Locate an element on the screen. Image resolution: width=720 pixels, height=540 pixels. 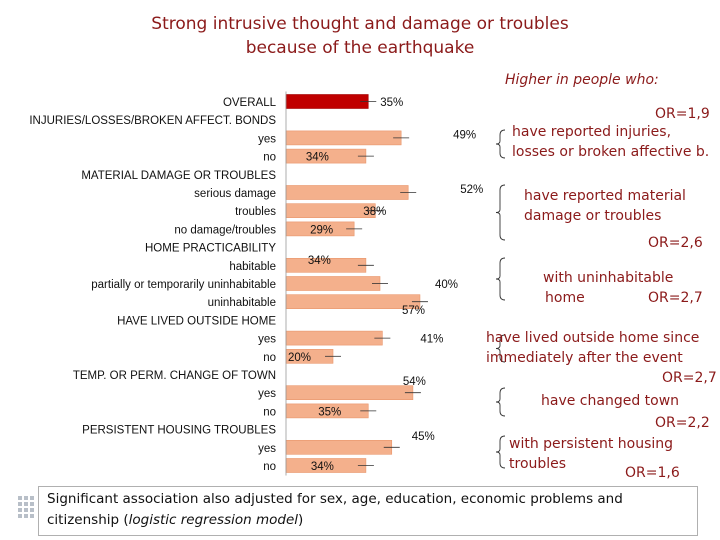
annotation-line: have reported injuries, is located at coordinates (592, 132).